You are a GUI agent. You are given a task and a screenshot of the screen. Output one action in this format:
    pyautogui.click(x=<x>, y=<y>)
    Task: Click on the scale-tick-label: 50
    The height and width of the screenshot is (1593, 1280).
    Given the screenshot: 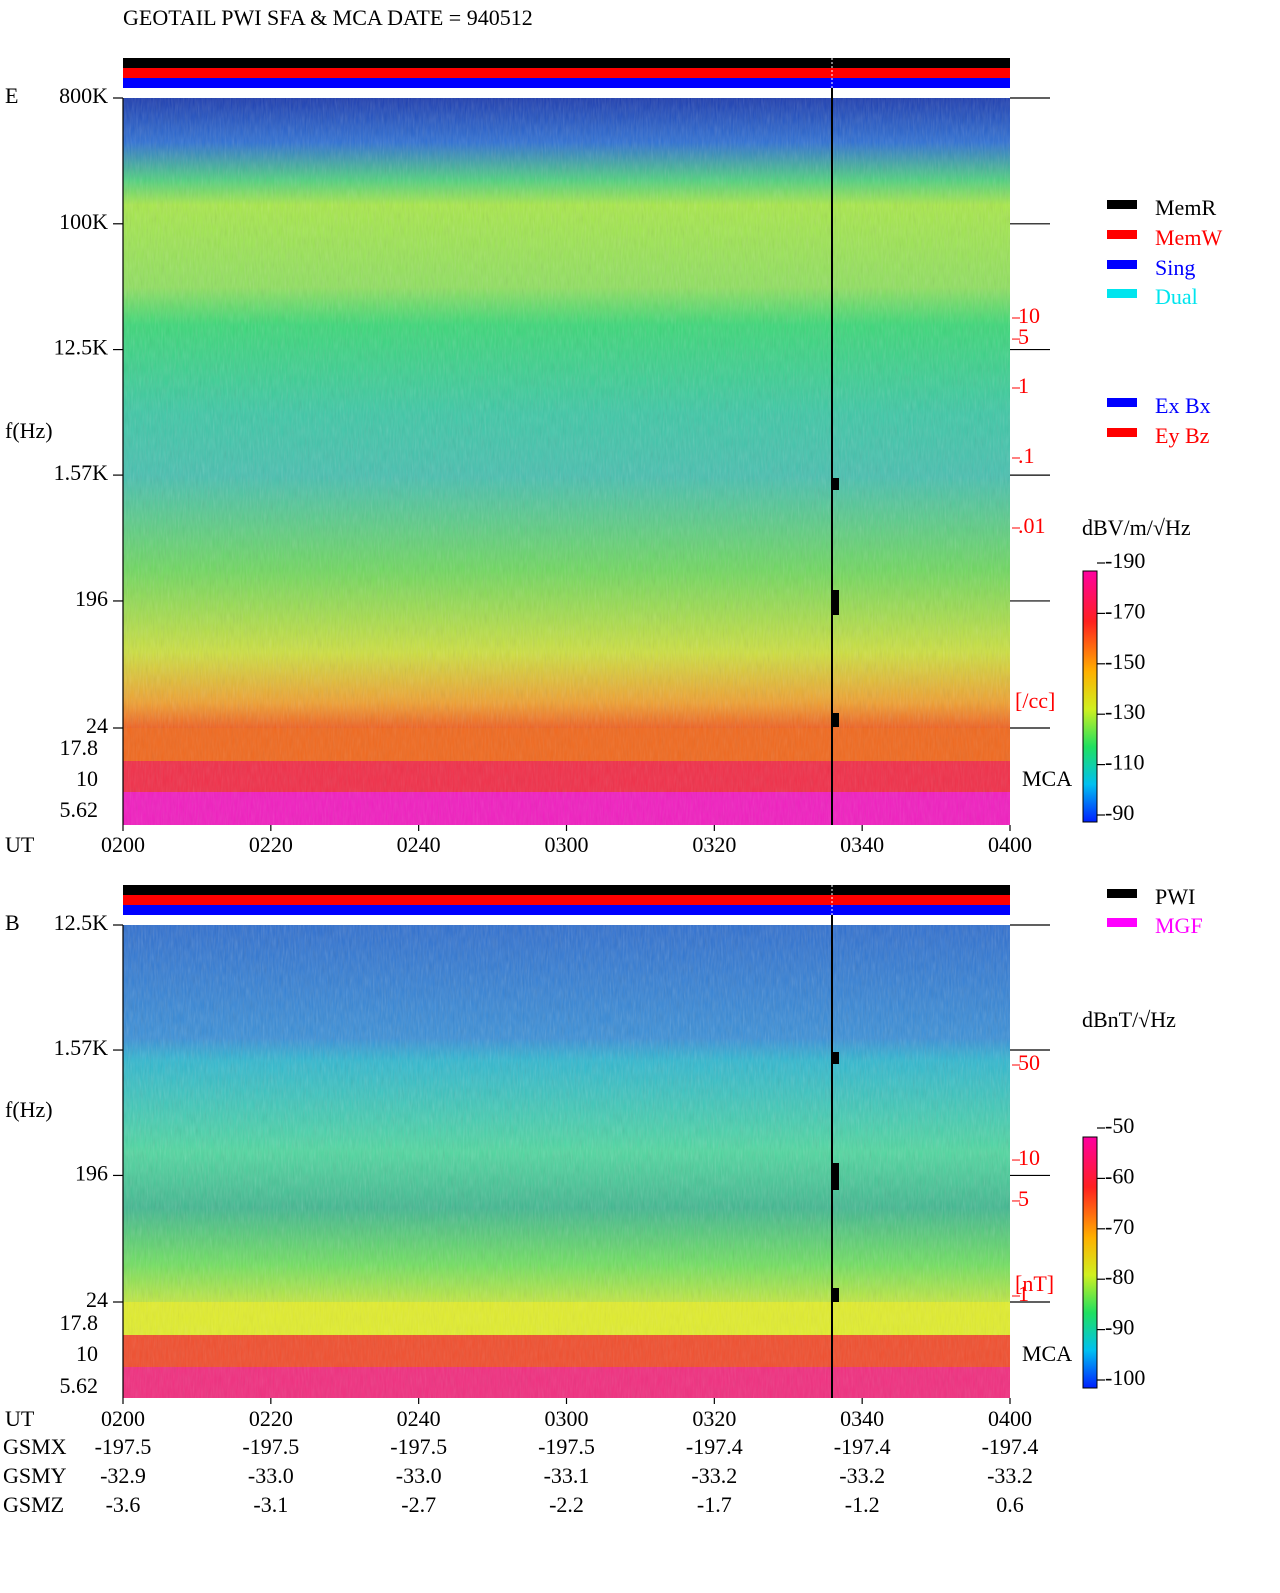 What is the action you would take?
    pyautogui.click(x=1029, y=1062)
    